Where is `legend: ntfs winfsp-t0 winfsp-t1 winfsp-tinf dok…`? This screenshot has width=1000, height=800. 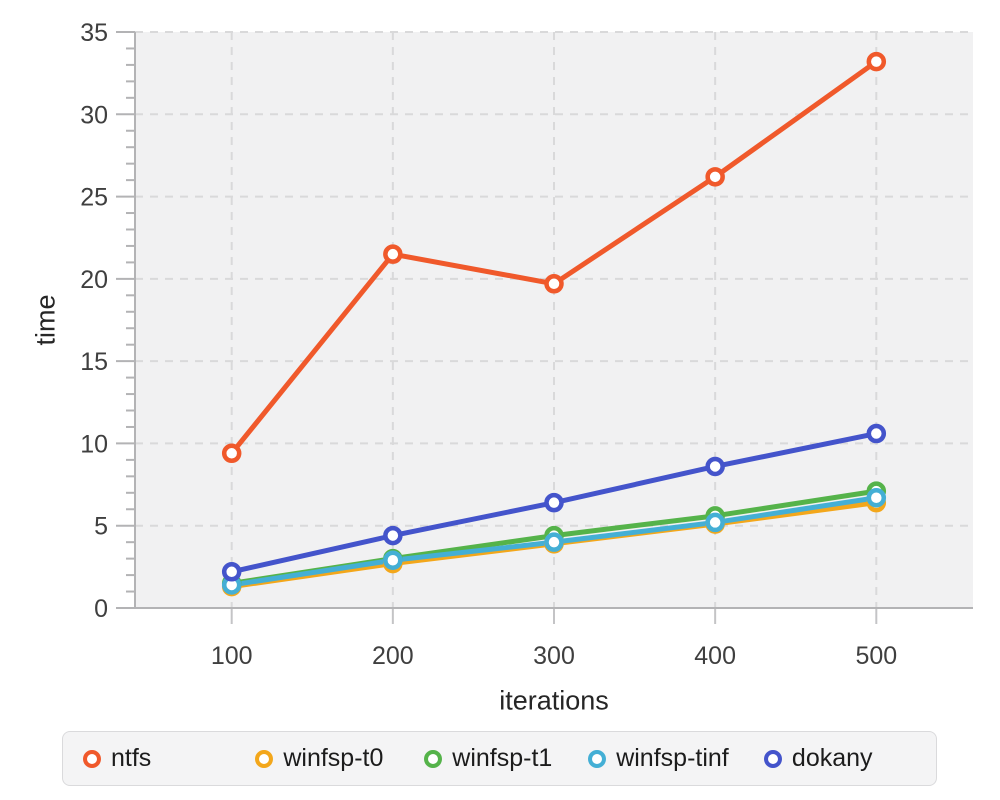 legend: ntfs winfsp-t0 winfsp-t1 winfsp-tinf dok… is located at coordinates (499, 758).